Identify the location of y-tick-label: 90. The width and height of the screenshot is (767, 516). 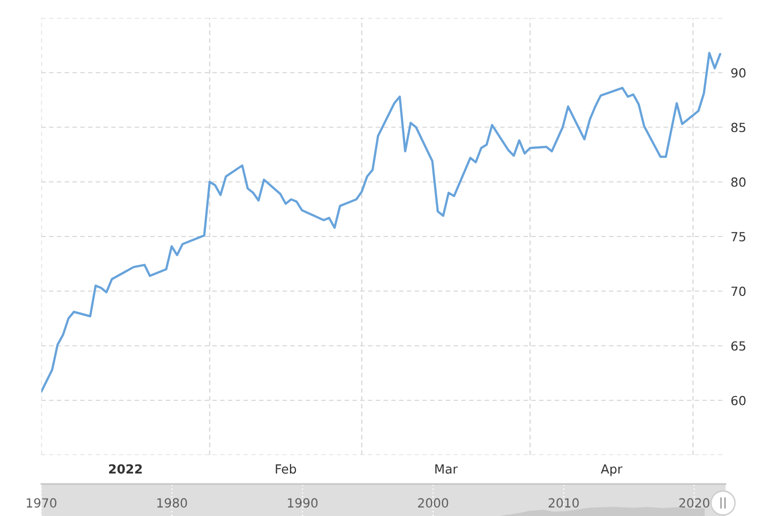
(738, 73).